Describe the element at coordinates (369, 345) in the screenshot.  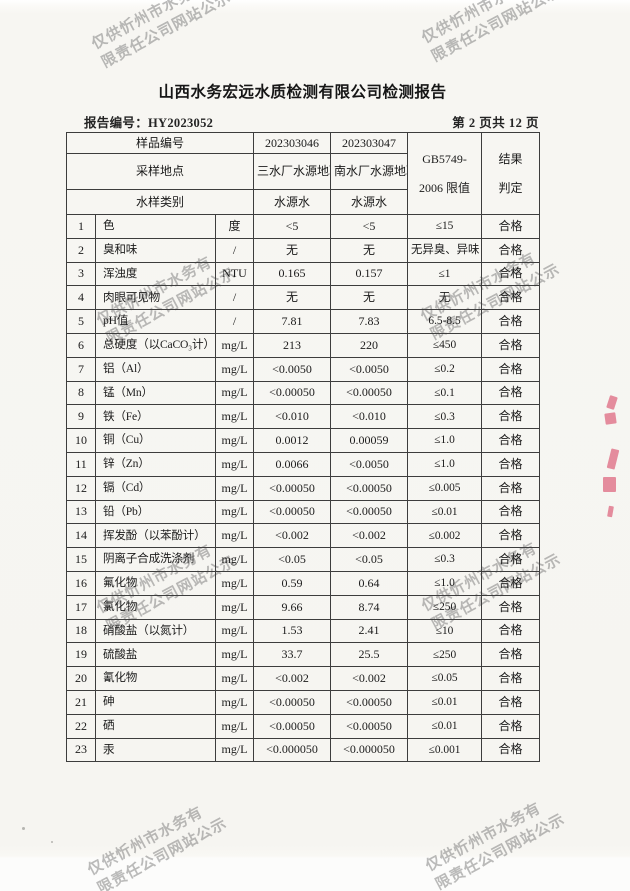
I see `cell-sample2-value: 220` at that location.